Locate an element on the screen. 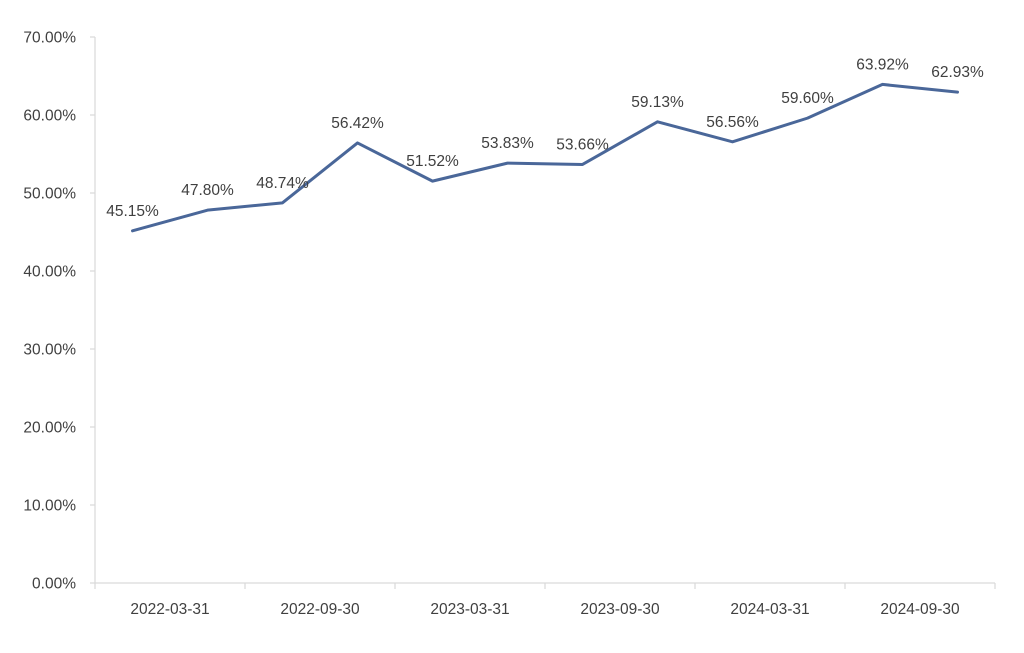  y-tick-label: 60.00% is located at coordinates (49, 116).